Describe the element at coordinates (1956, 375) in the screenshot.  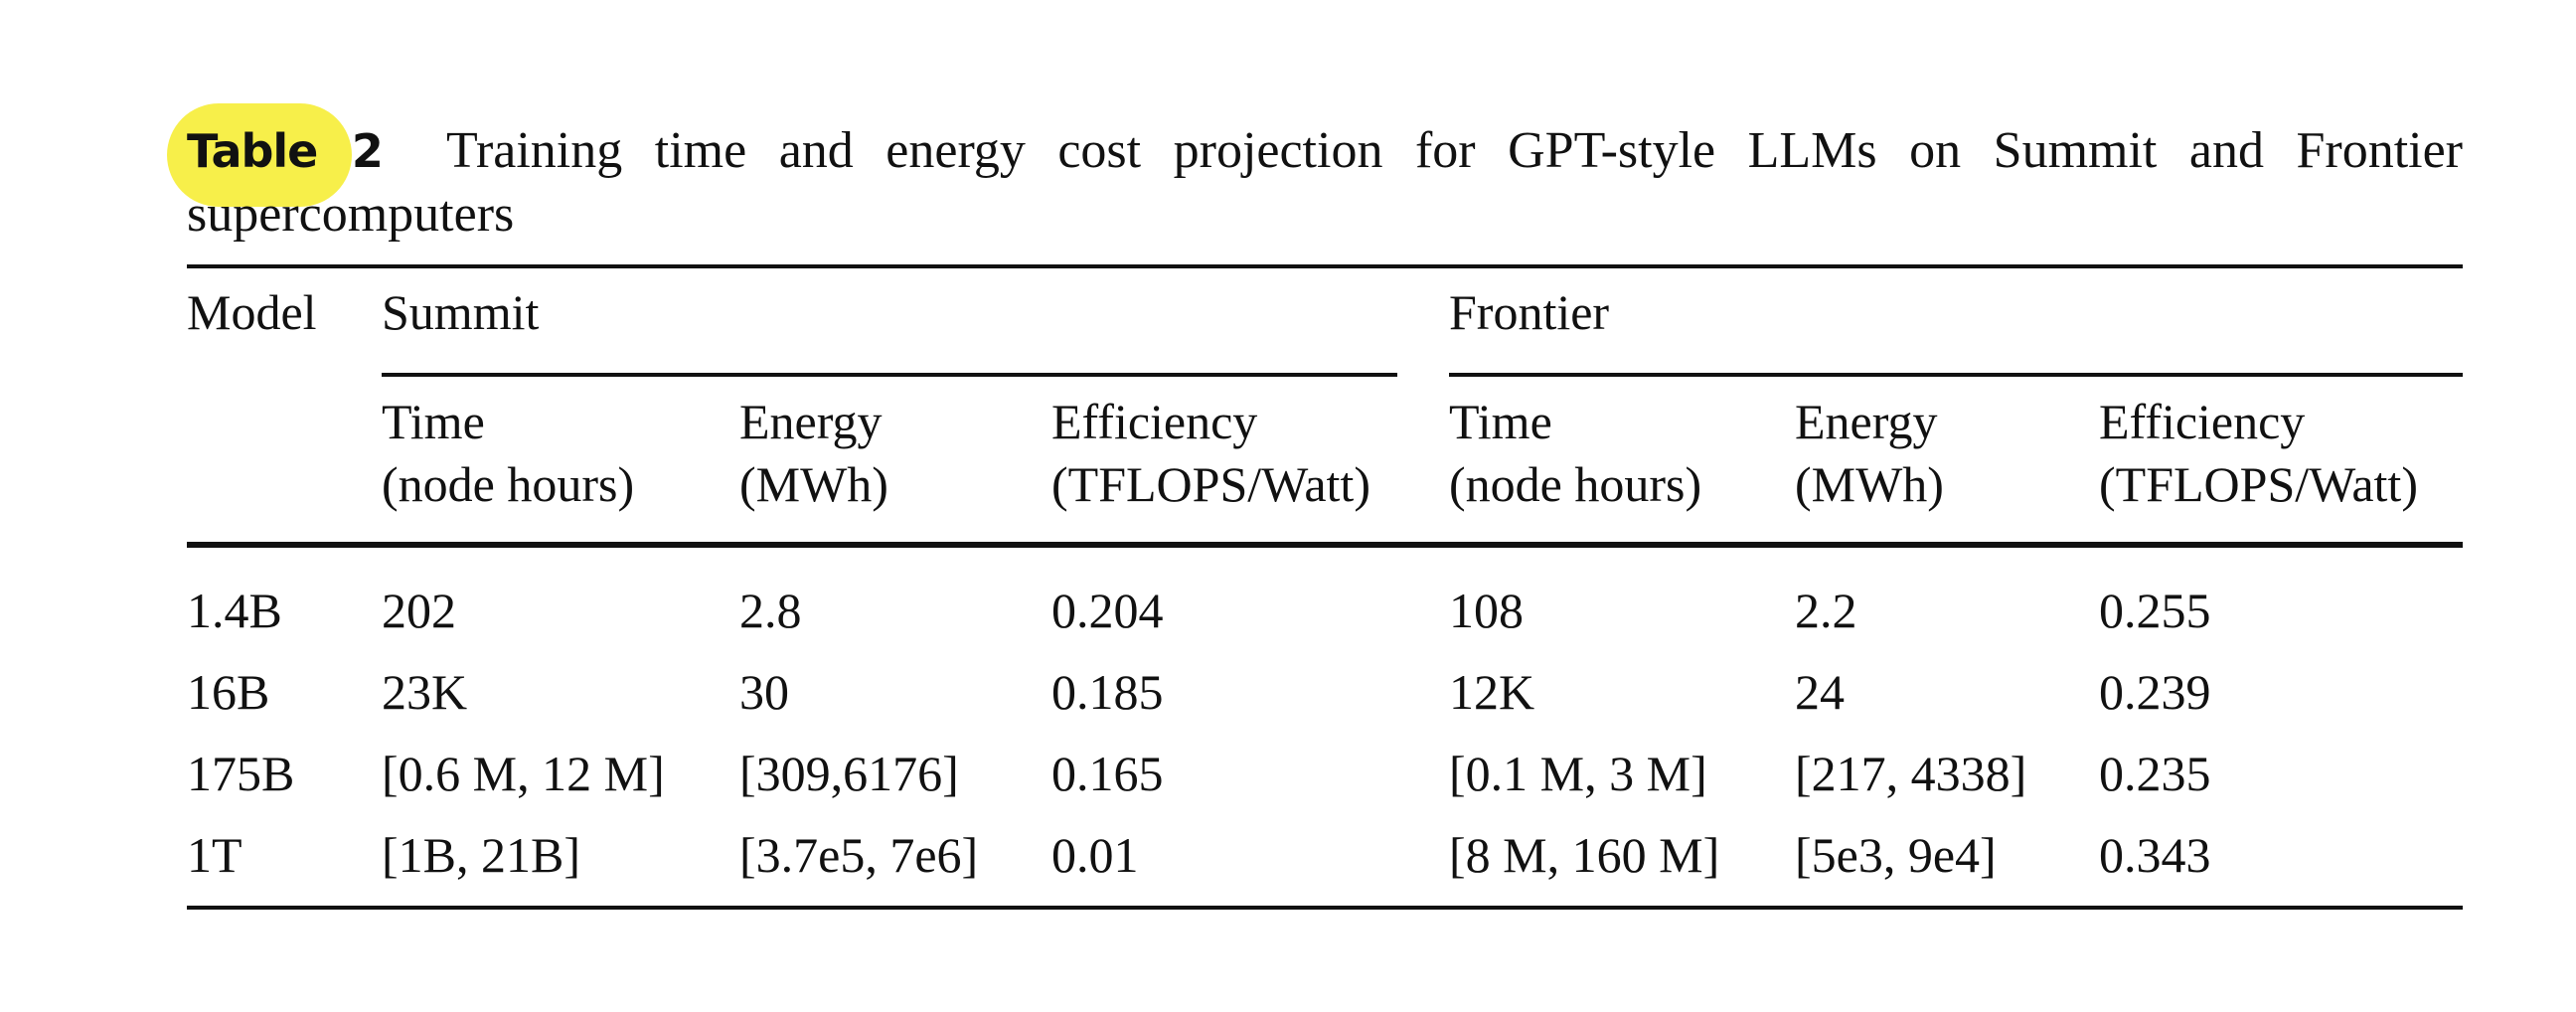
I see `frontier-group-rule` at that location.